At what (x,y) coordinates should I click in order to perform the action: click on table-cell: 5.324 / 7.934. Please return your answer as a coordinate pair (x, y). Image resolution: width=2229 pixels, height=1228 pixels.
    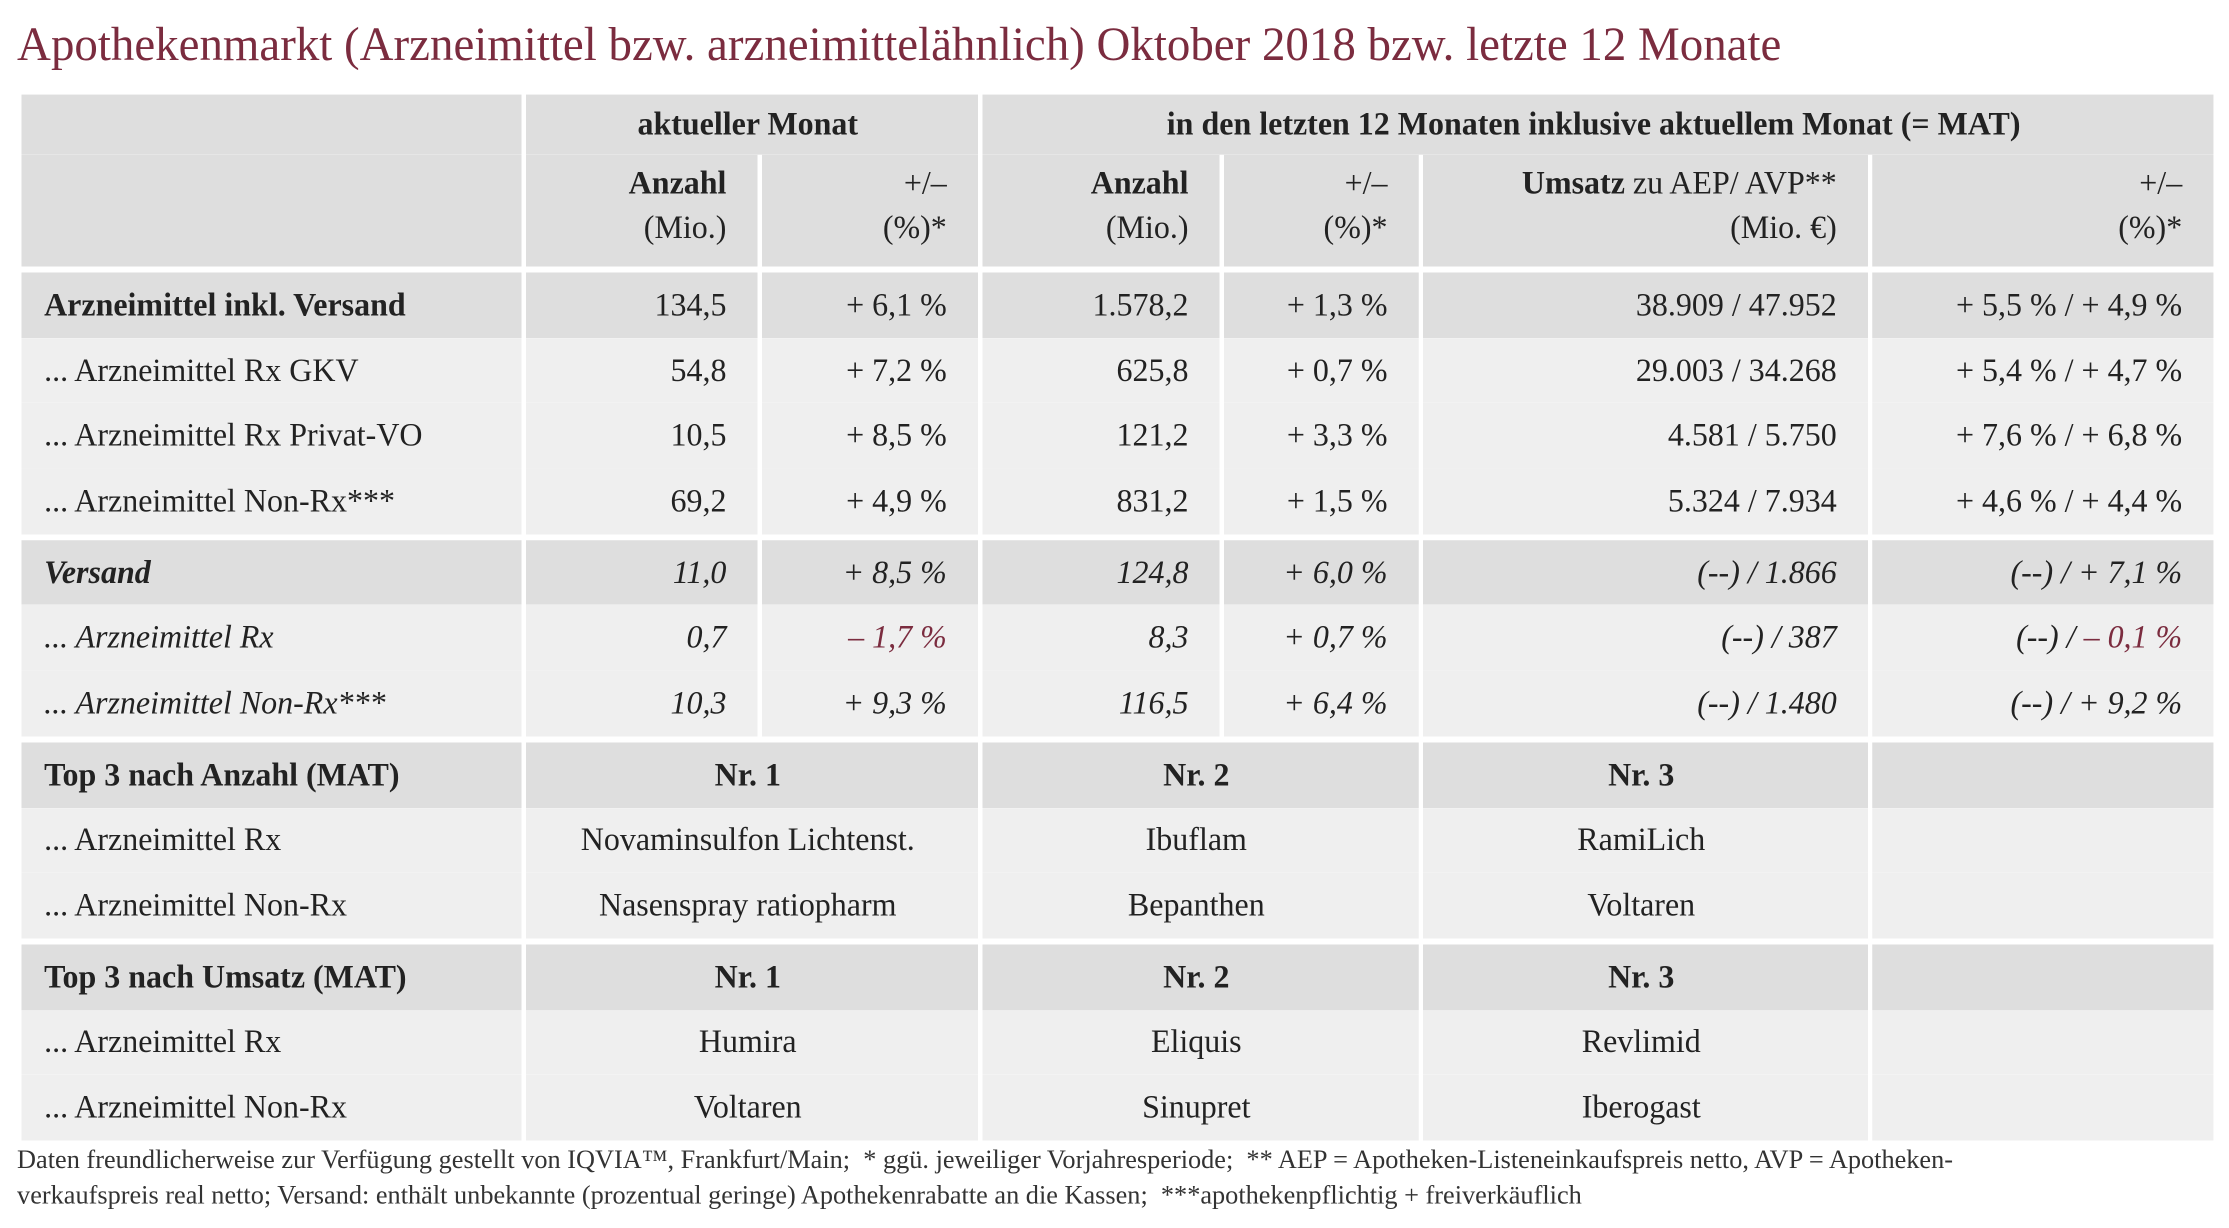
    Looking at the image, I should click on (1645, 503).